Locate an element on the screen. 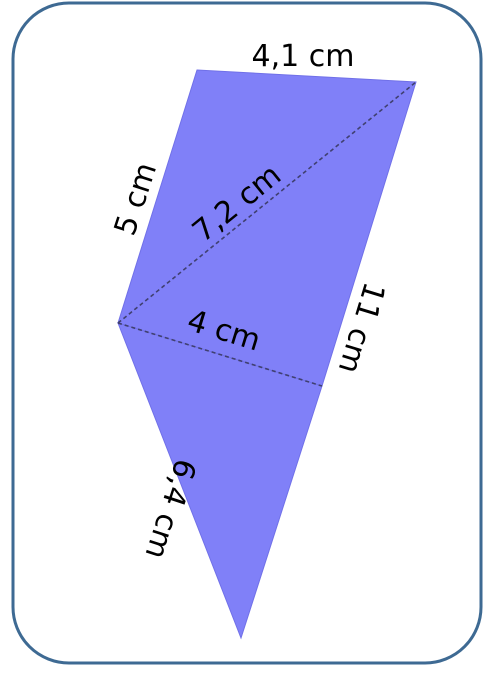 This screenshot has height=673, width=488. top-edge-label: 4,1 cm is located at coordinates (303, 56).